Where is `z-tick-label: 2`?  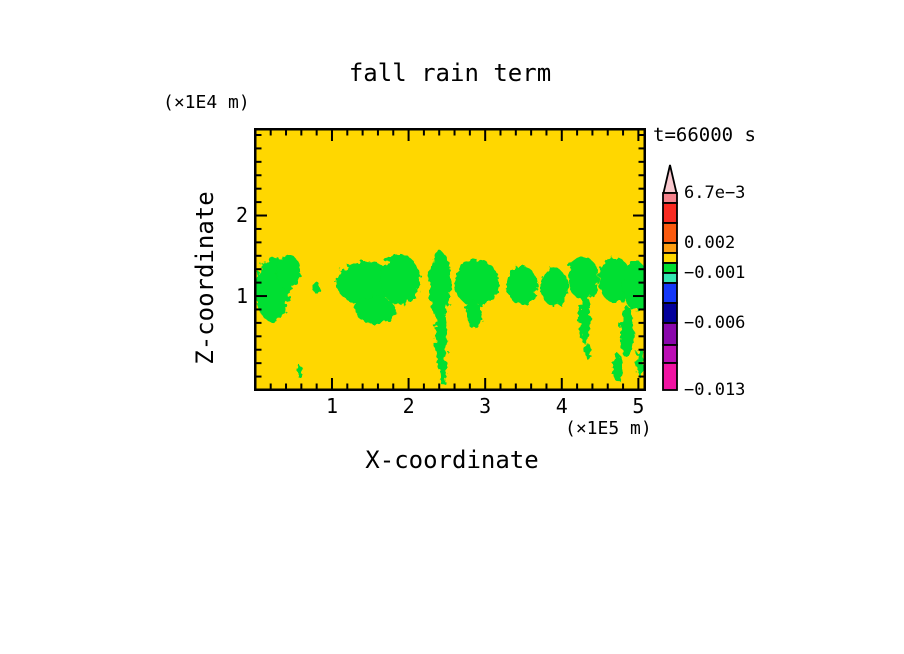 z-tick-label: 2 is located at coordinates (241, 214).